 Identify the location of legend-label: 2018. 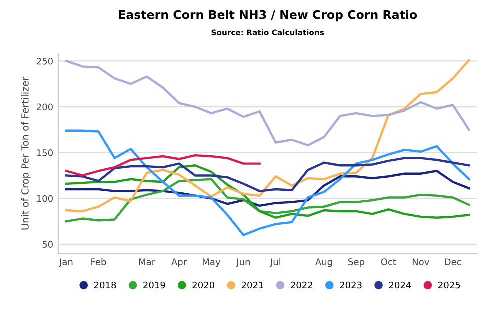
(105, 285).